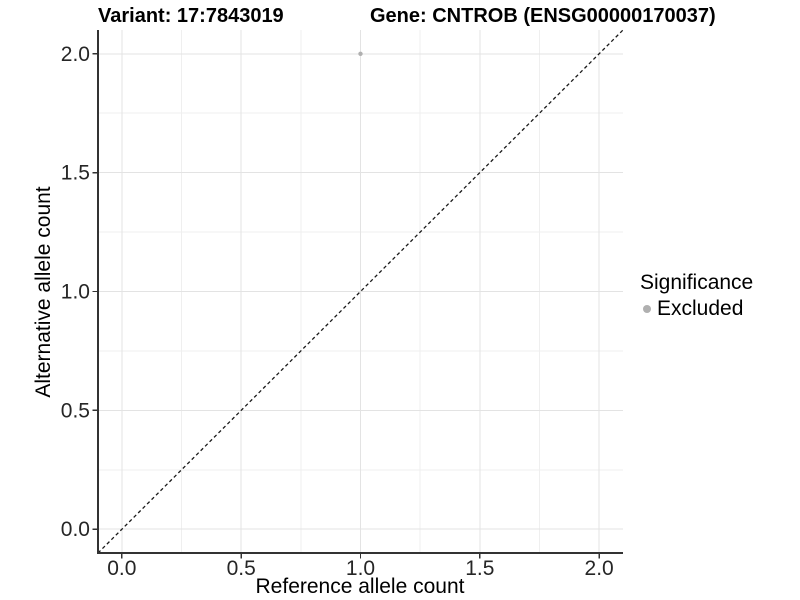 The width and height of the screenshot is (800, 600). I want to click on x-tick-label: 2.0, so click(599, 568).